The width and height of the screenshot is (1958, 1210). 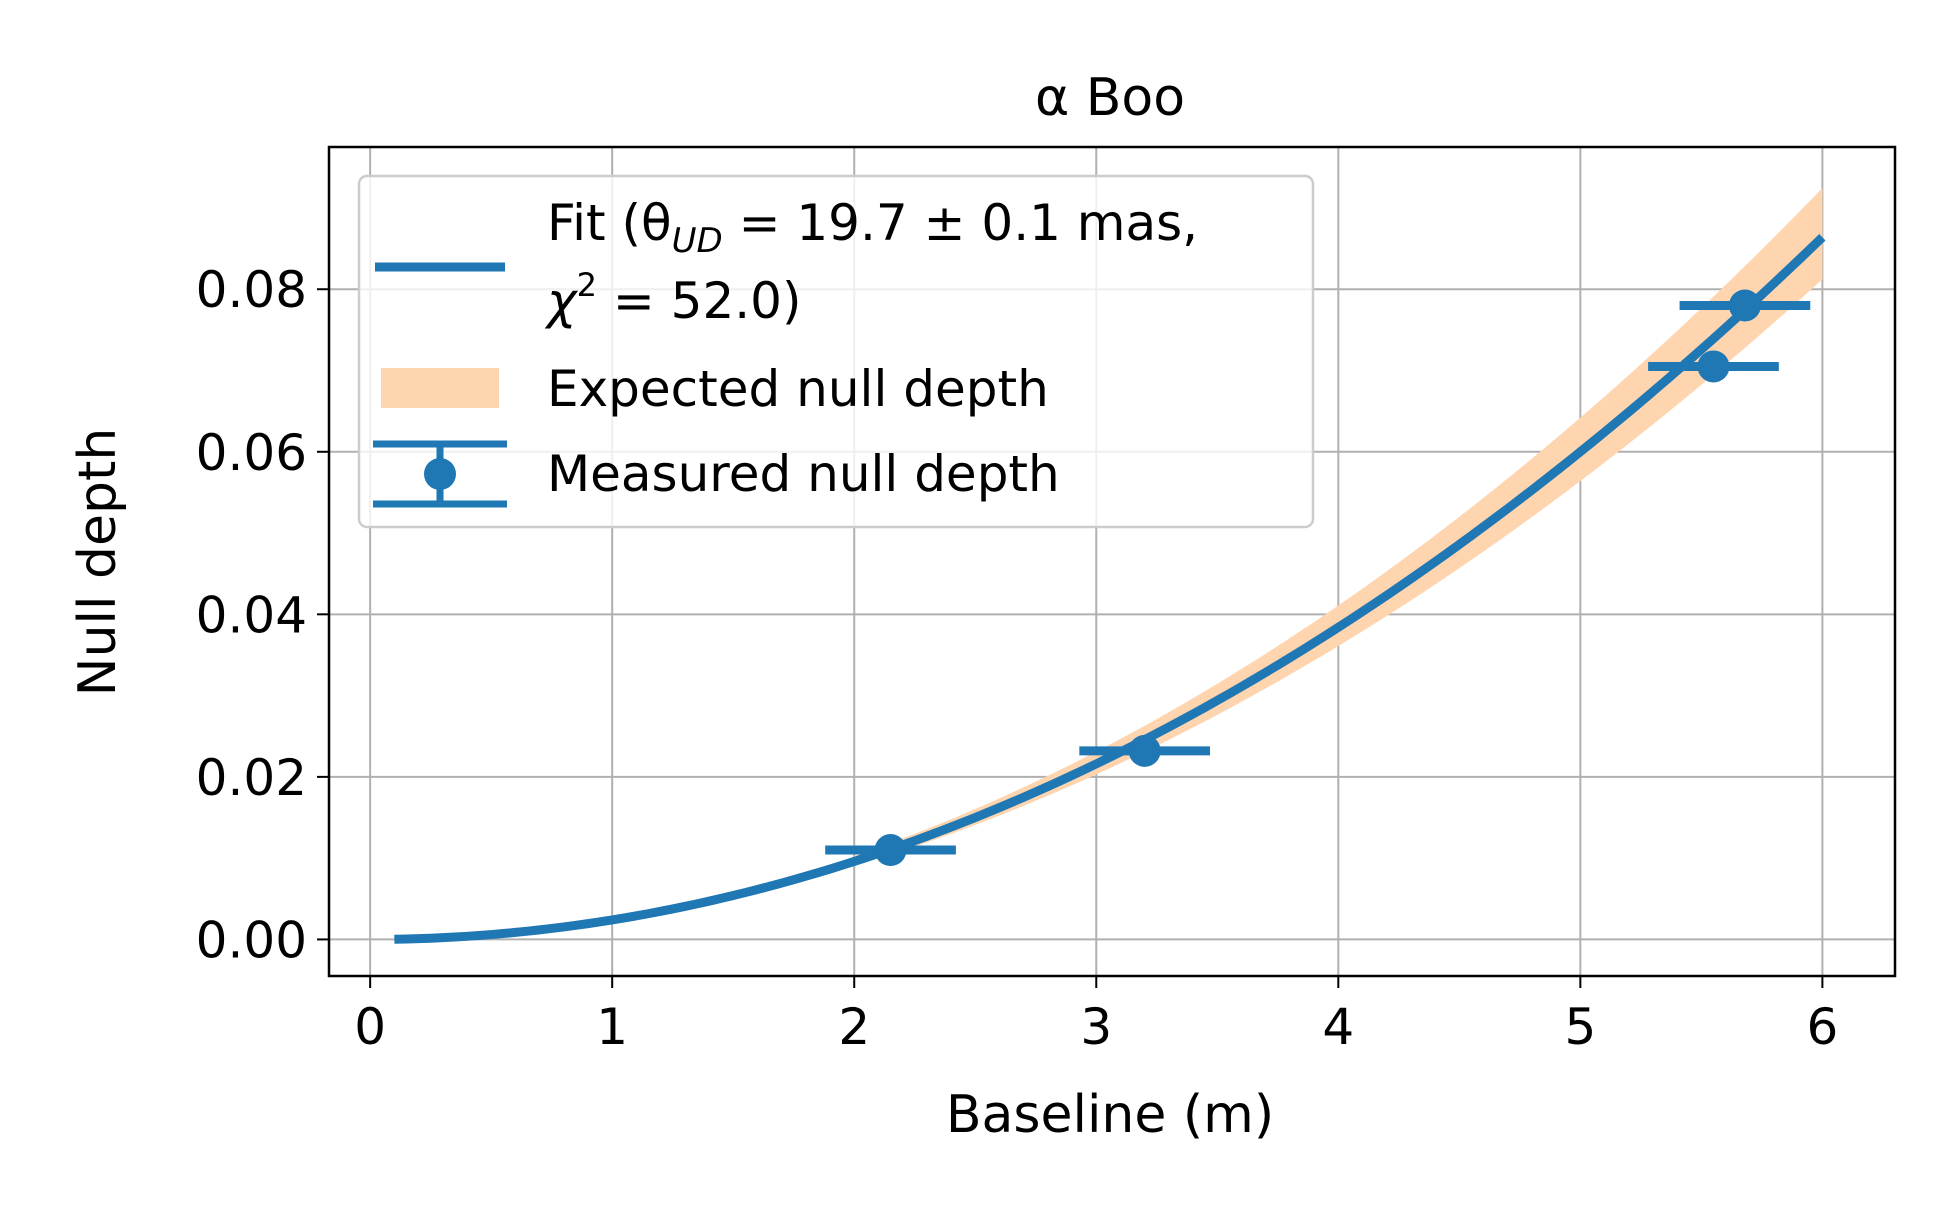 What do you see at coordinates (440, 388) in the screenshot?
I see `legend-band-swatch` at bounding box center [440, 388].